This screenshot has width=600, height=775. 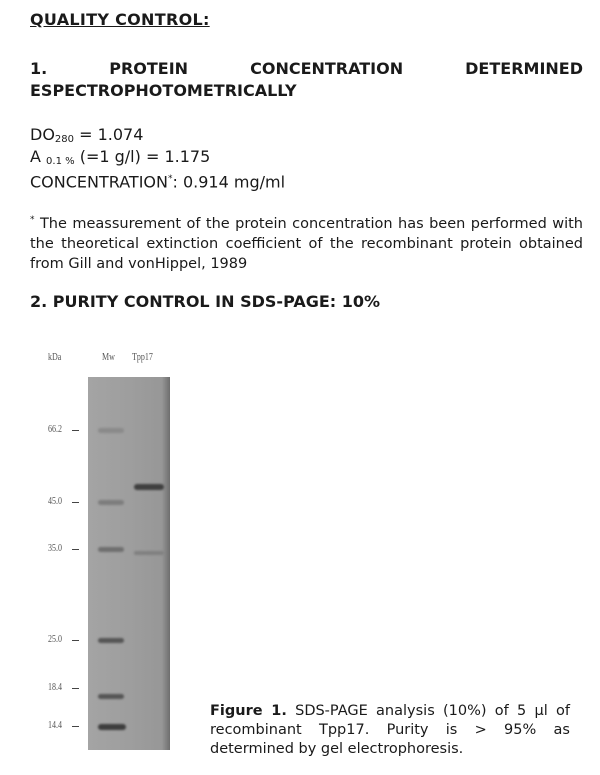 What do you see at coordinates (142, 357) in the screenshot?
I see `lane-label-tpp17: Tpp17` at bounding box center [142, 357].